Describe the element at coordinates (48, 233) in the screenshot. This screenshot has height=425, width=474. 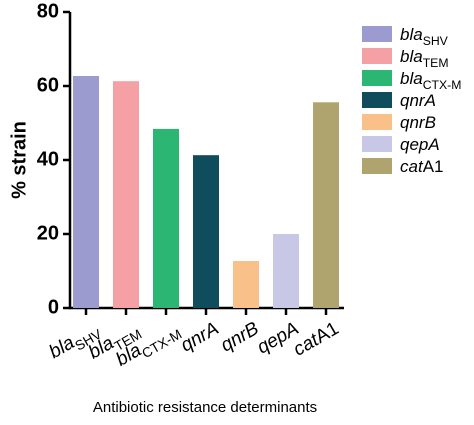
I see `y-tick-label: 20` at that location.